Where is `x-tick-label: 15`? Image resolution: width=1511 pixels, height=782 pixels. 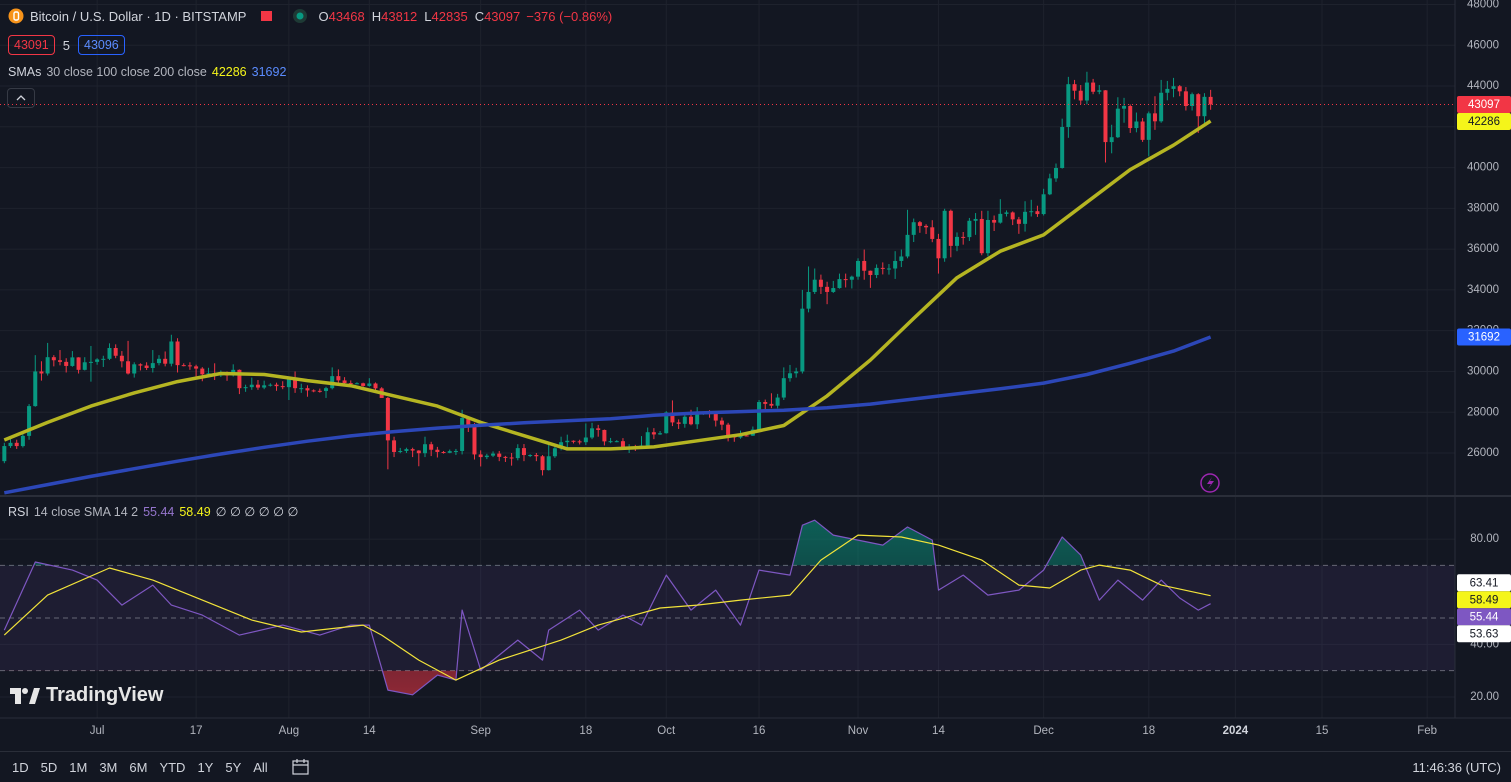
x-tick-label: 15 is located at coordinates (1322, 731).